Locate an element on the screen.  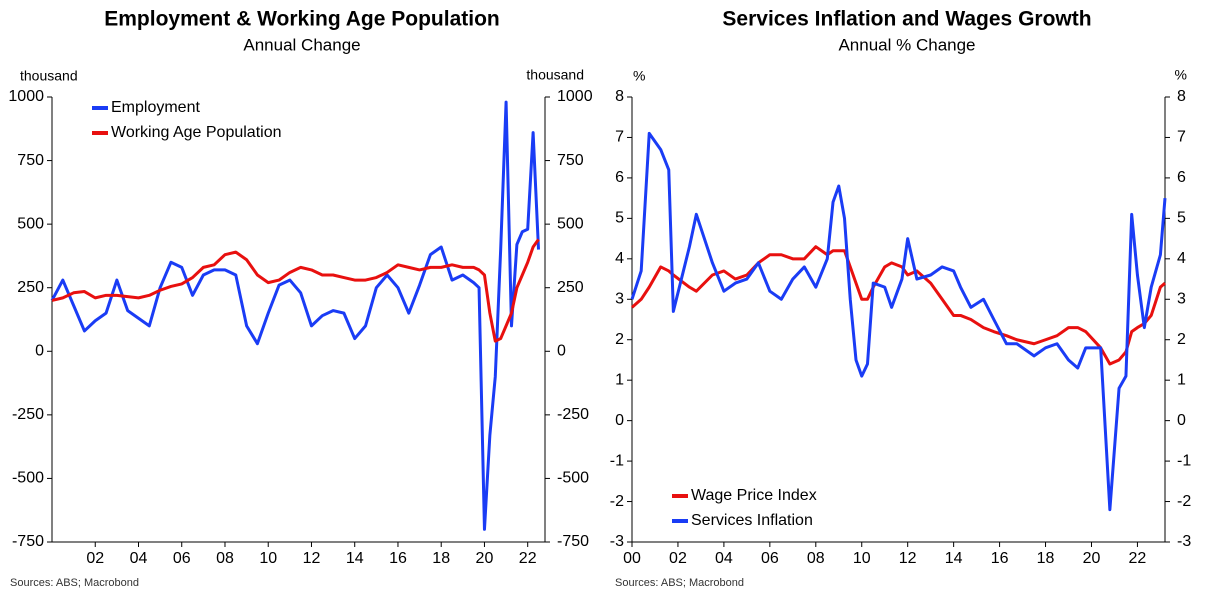
y2-tick-label: -3 is located at coordinates (1184, 541).